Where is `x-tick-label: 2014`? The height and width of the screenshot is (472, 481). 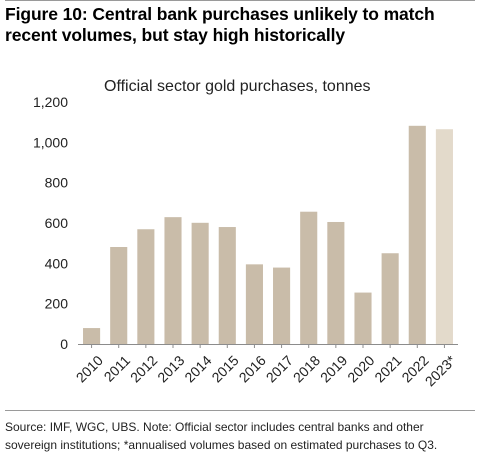 x-tick-label: 2014 is located at coordinates (197, 368).